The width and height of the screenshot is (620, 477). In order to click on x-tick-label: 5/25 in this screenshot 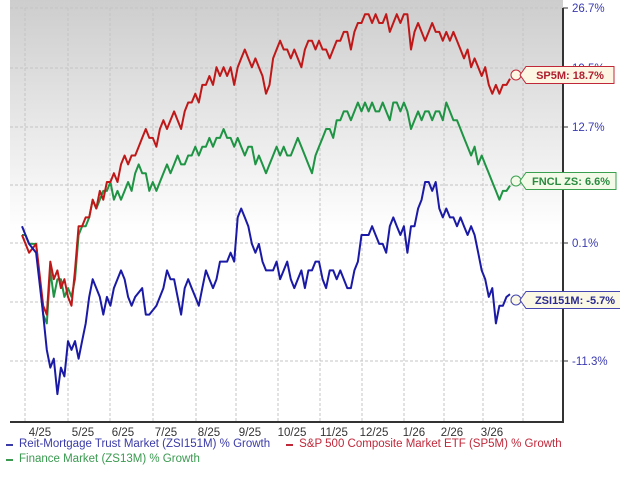, I will do `click(83, 433)`.